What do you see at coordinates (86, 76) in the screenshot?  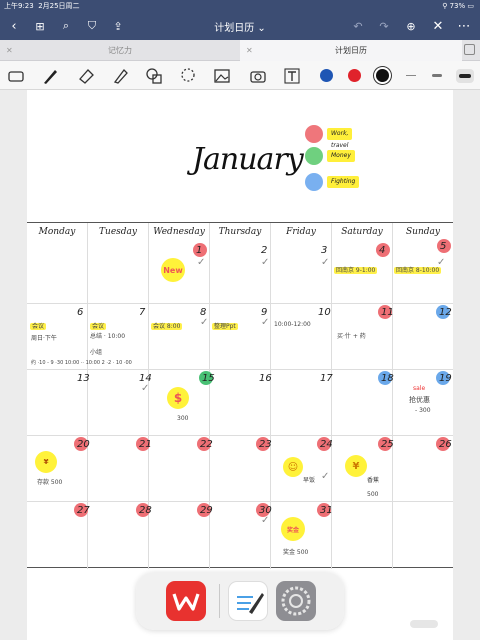 I see `eraser-icon` at bounding box center [86, 76].